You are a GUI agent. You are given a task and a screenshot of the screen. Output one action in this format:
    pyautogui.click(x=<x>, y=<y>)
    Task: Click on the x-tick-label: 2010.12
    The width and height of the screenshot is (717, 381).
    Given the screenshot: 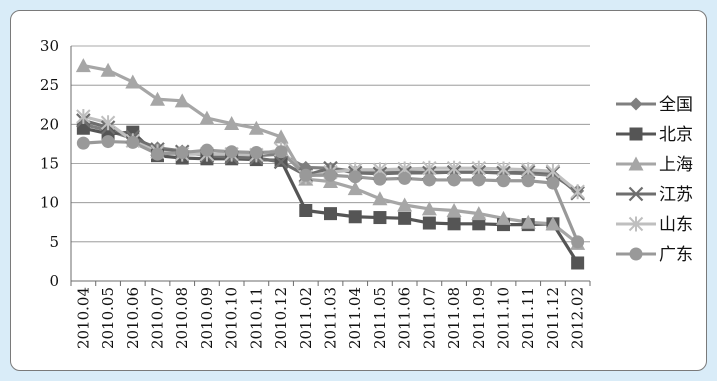 What is the action you would take?
    pyautogui.click(x=281, y=318)
    